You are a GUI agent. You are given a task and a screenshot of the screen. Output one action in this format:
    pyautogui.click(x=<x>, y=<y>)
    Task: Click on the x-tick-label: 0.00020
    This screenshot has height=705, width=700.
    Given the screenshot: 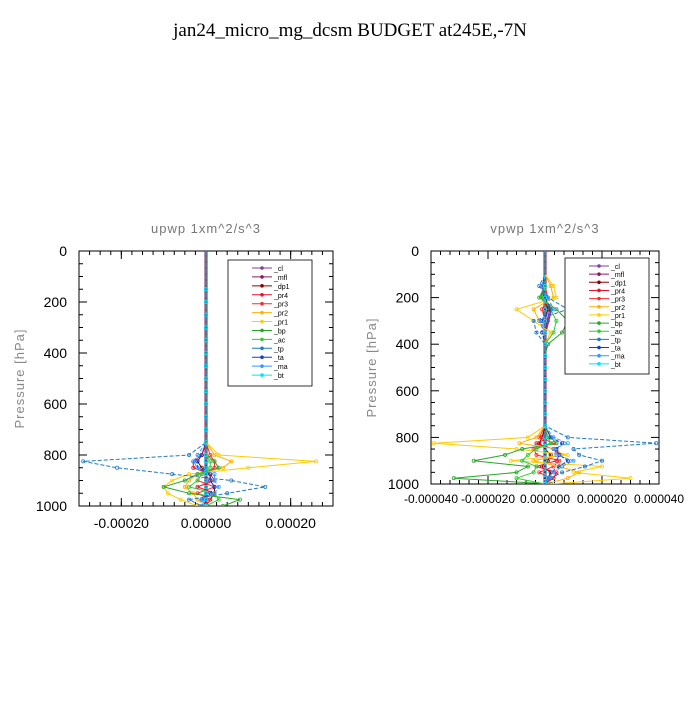 What is the action you would take?
    pyautogui.click(x=290, y=523)
    